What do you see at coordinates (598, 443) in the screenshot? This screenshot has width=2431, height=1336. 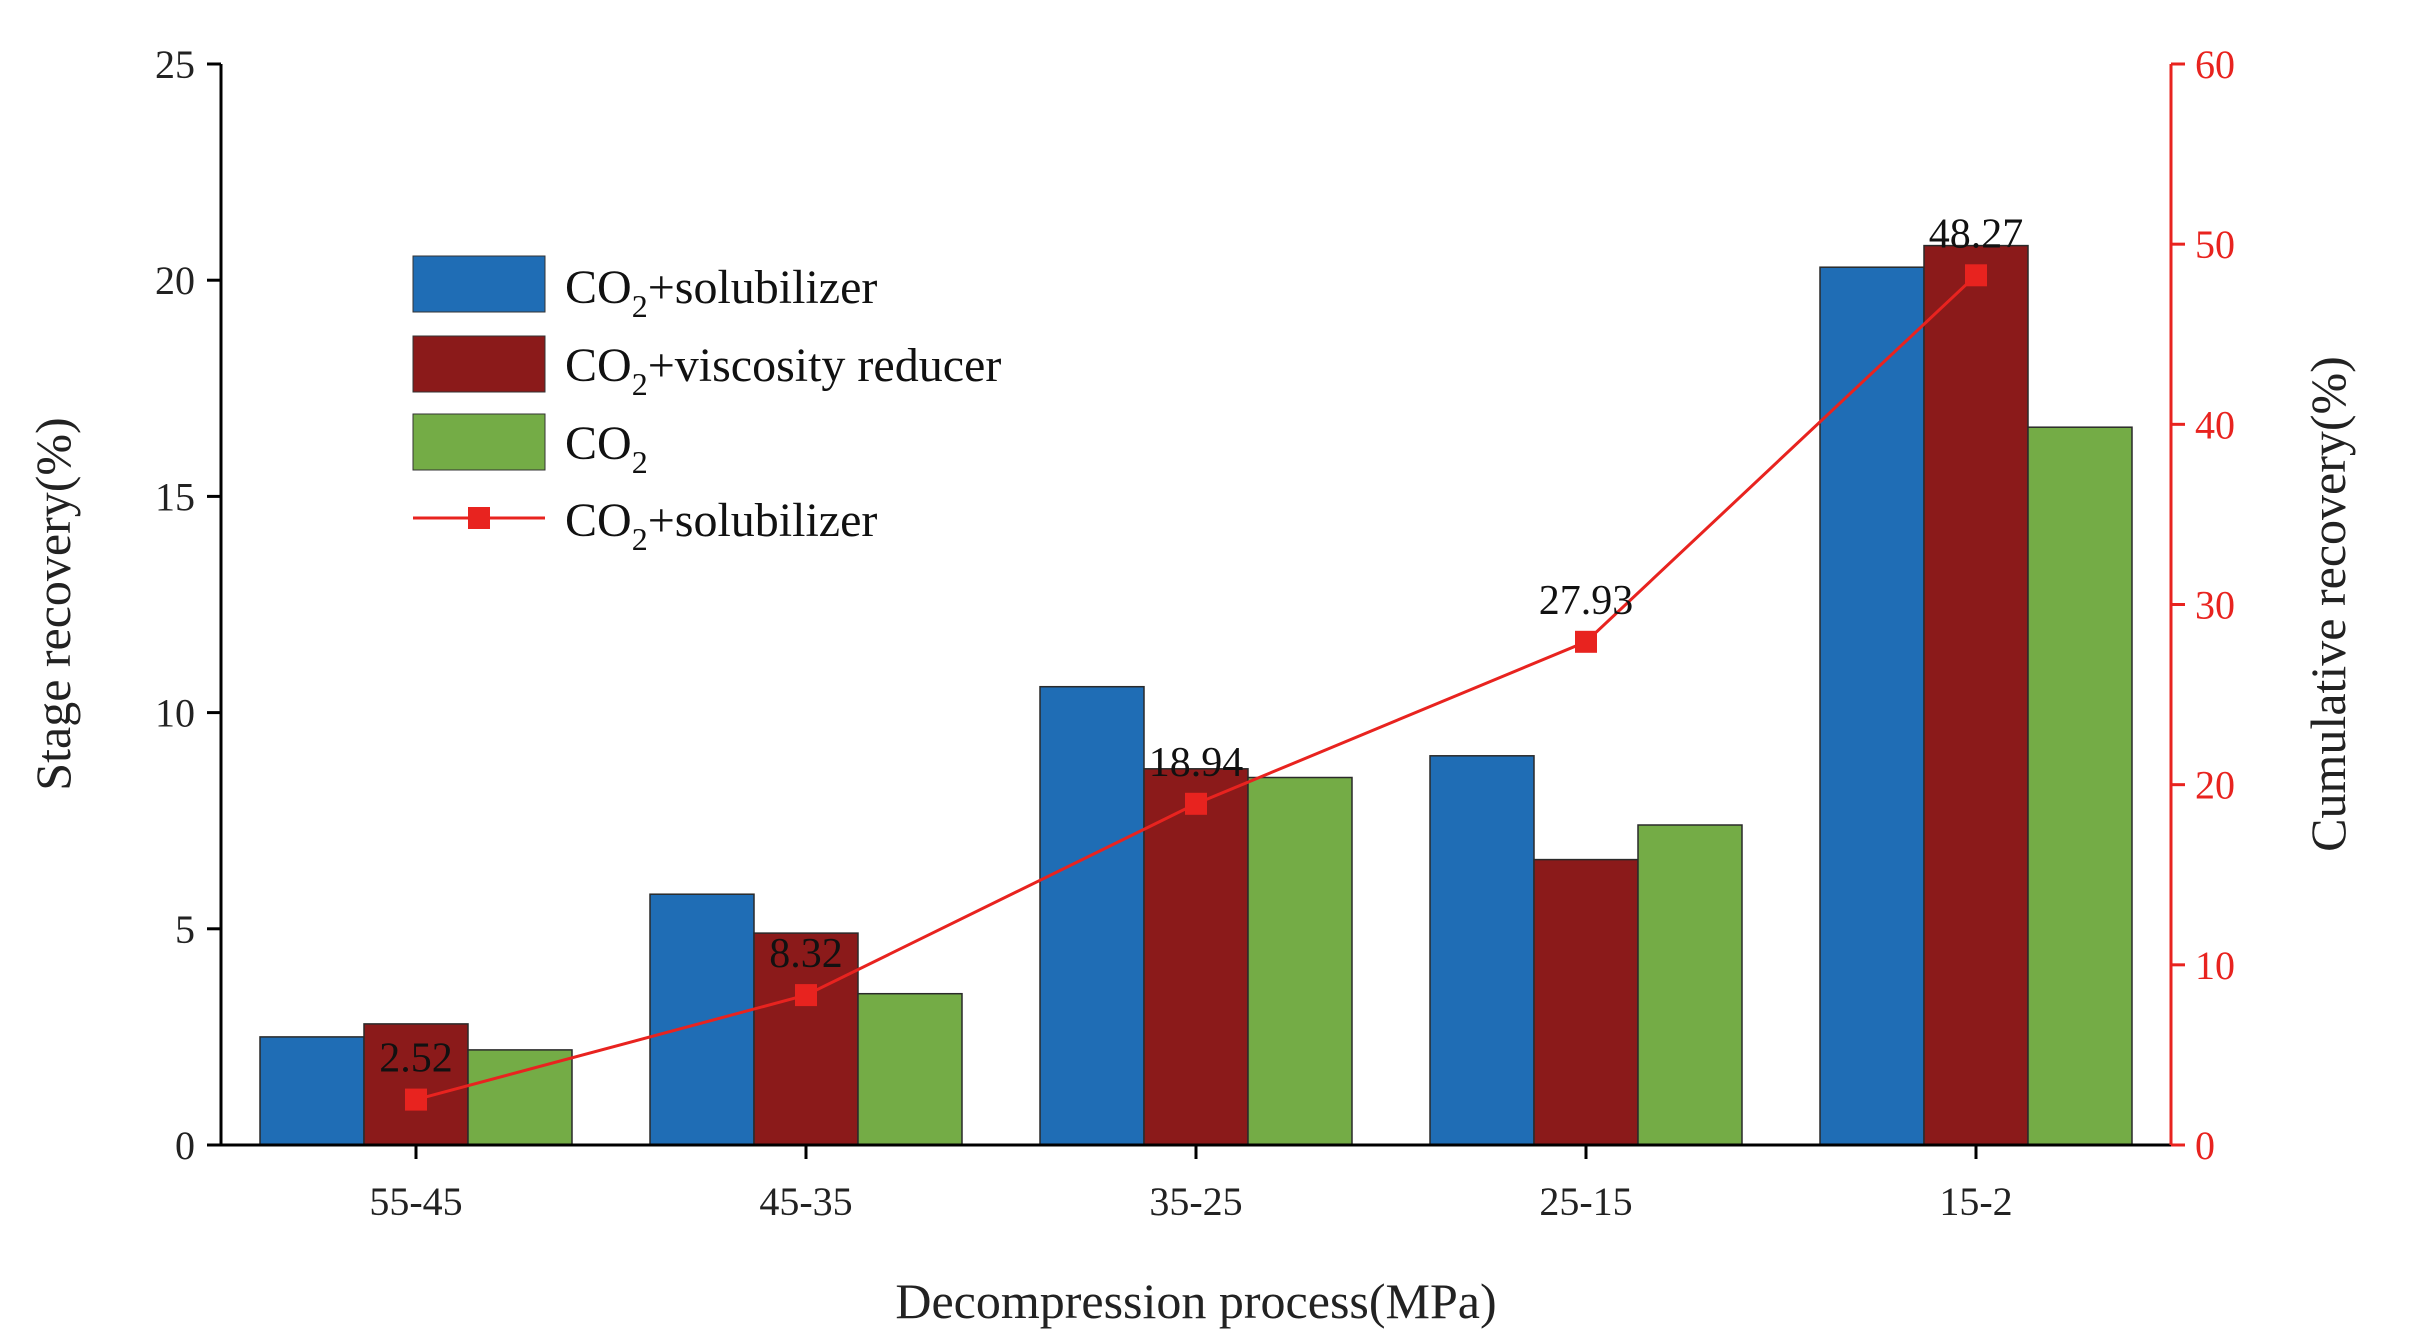 I see `legend-label-co2-base: CO` at bounding box center [598, 443].